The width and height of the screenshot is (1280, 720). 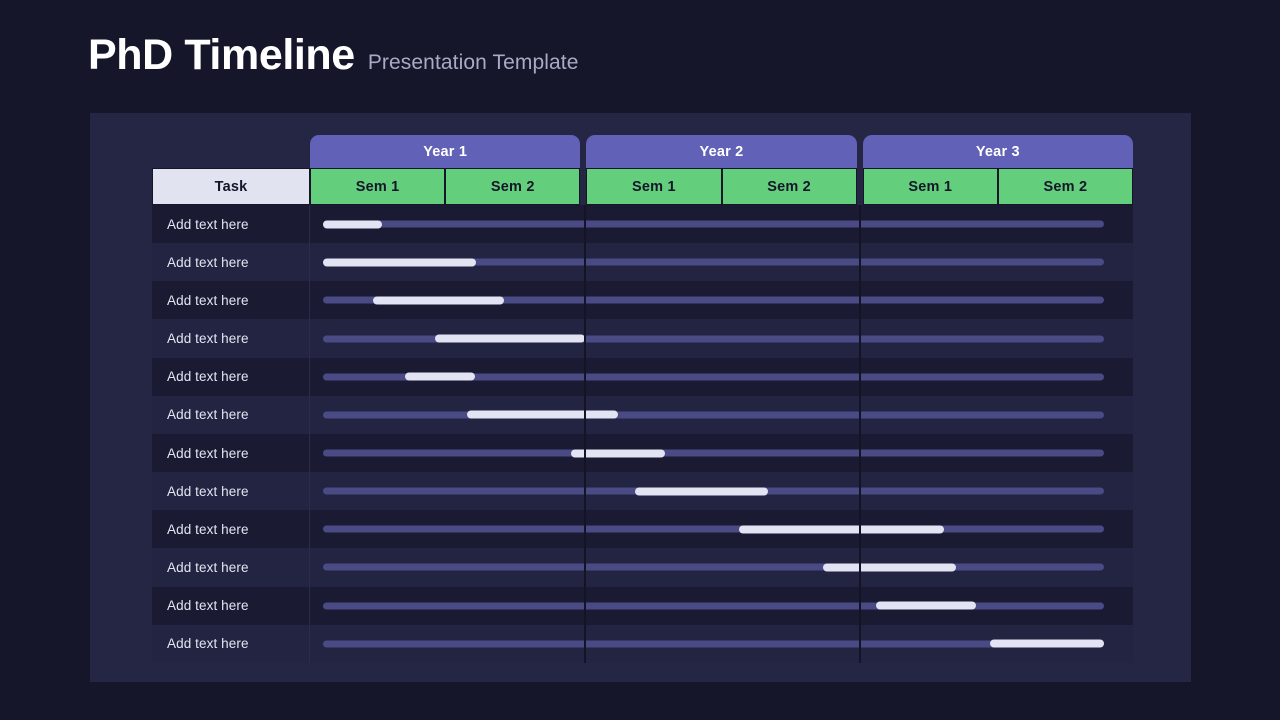 What do you see at coordinates (445, 151) in the screenshot?
I see `year-header-cell-1: Year 1` at bounding box center [445, 151].